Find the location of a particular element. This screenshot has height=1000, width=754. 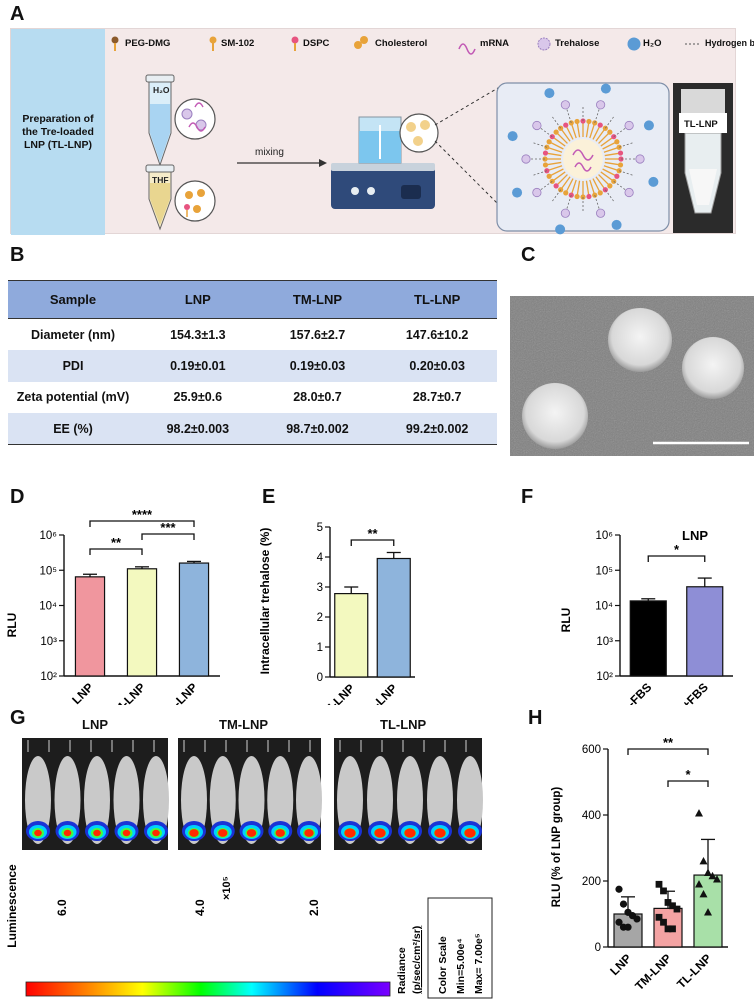

water-icon is located at coordinates (634, 44).